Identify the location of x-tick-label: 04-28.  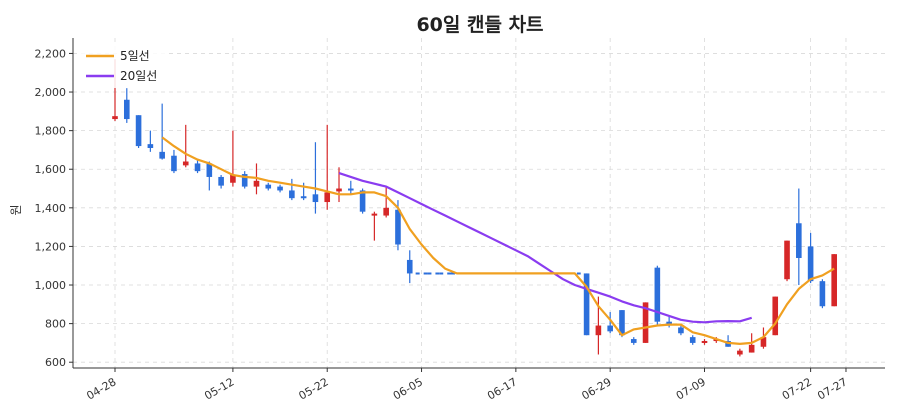
(101, 388).